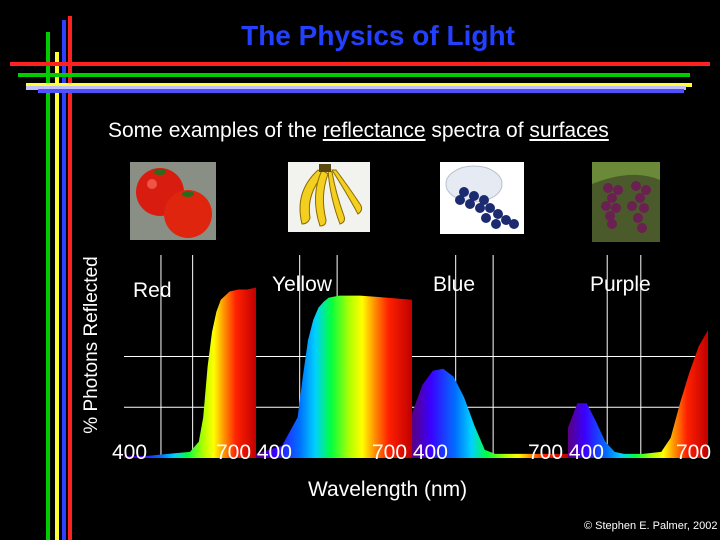  What do you see at coordinates (152, 290) in the screenshot?
I see `series-label-red: Red` at bounding box center [152, 290].